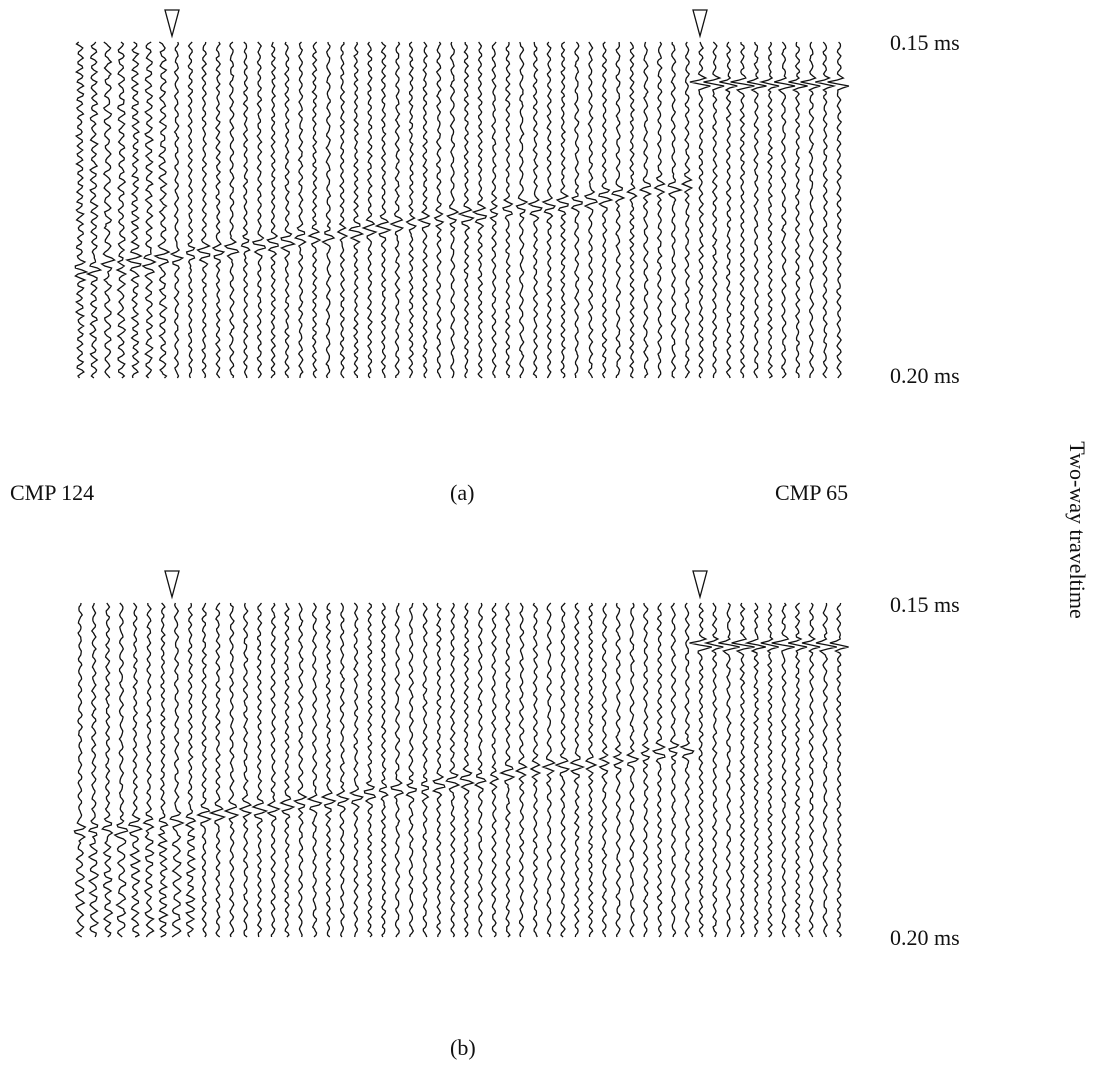 The height and width of the screenshot is (1066, 1110). What do you see at coordinates (52, 492) in the screenshot?
I see `cmp-left-label: CMP 124` at bounding box center [52, 492].